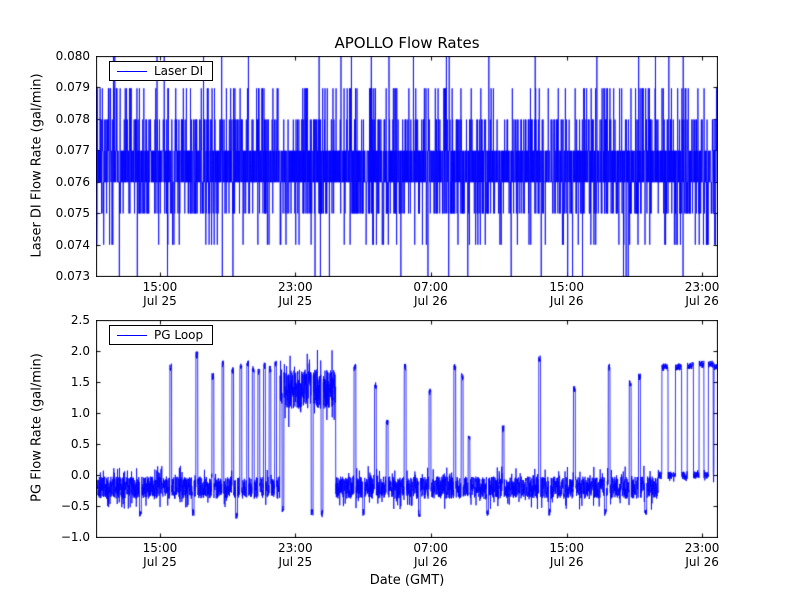  Describe the element at coordinates (72, 150) in the screenshot. I see `y-tick-label: 0.077` at that location.